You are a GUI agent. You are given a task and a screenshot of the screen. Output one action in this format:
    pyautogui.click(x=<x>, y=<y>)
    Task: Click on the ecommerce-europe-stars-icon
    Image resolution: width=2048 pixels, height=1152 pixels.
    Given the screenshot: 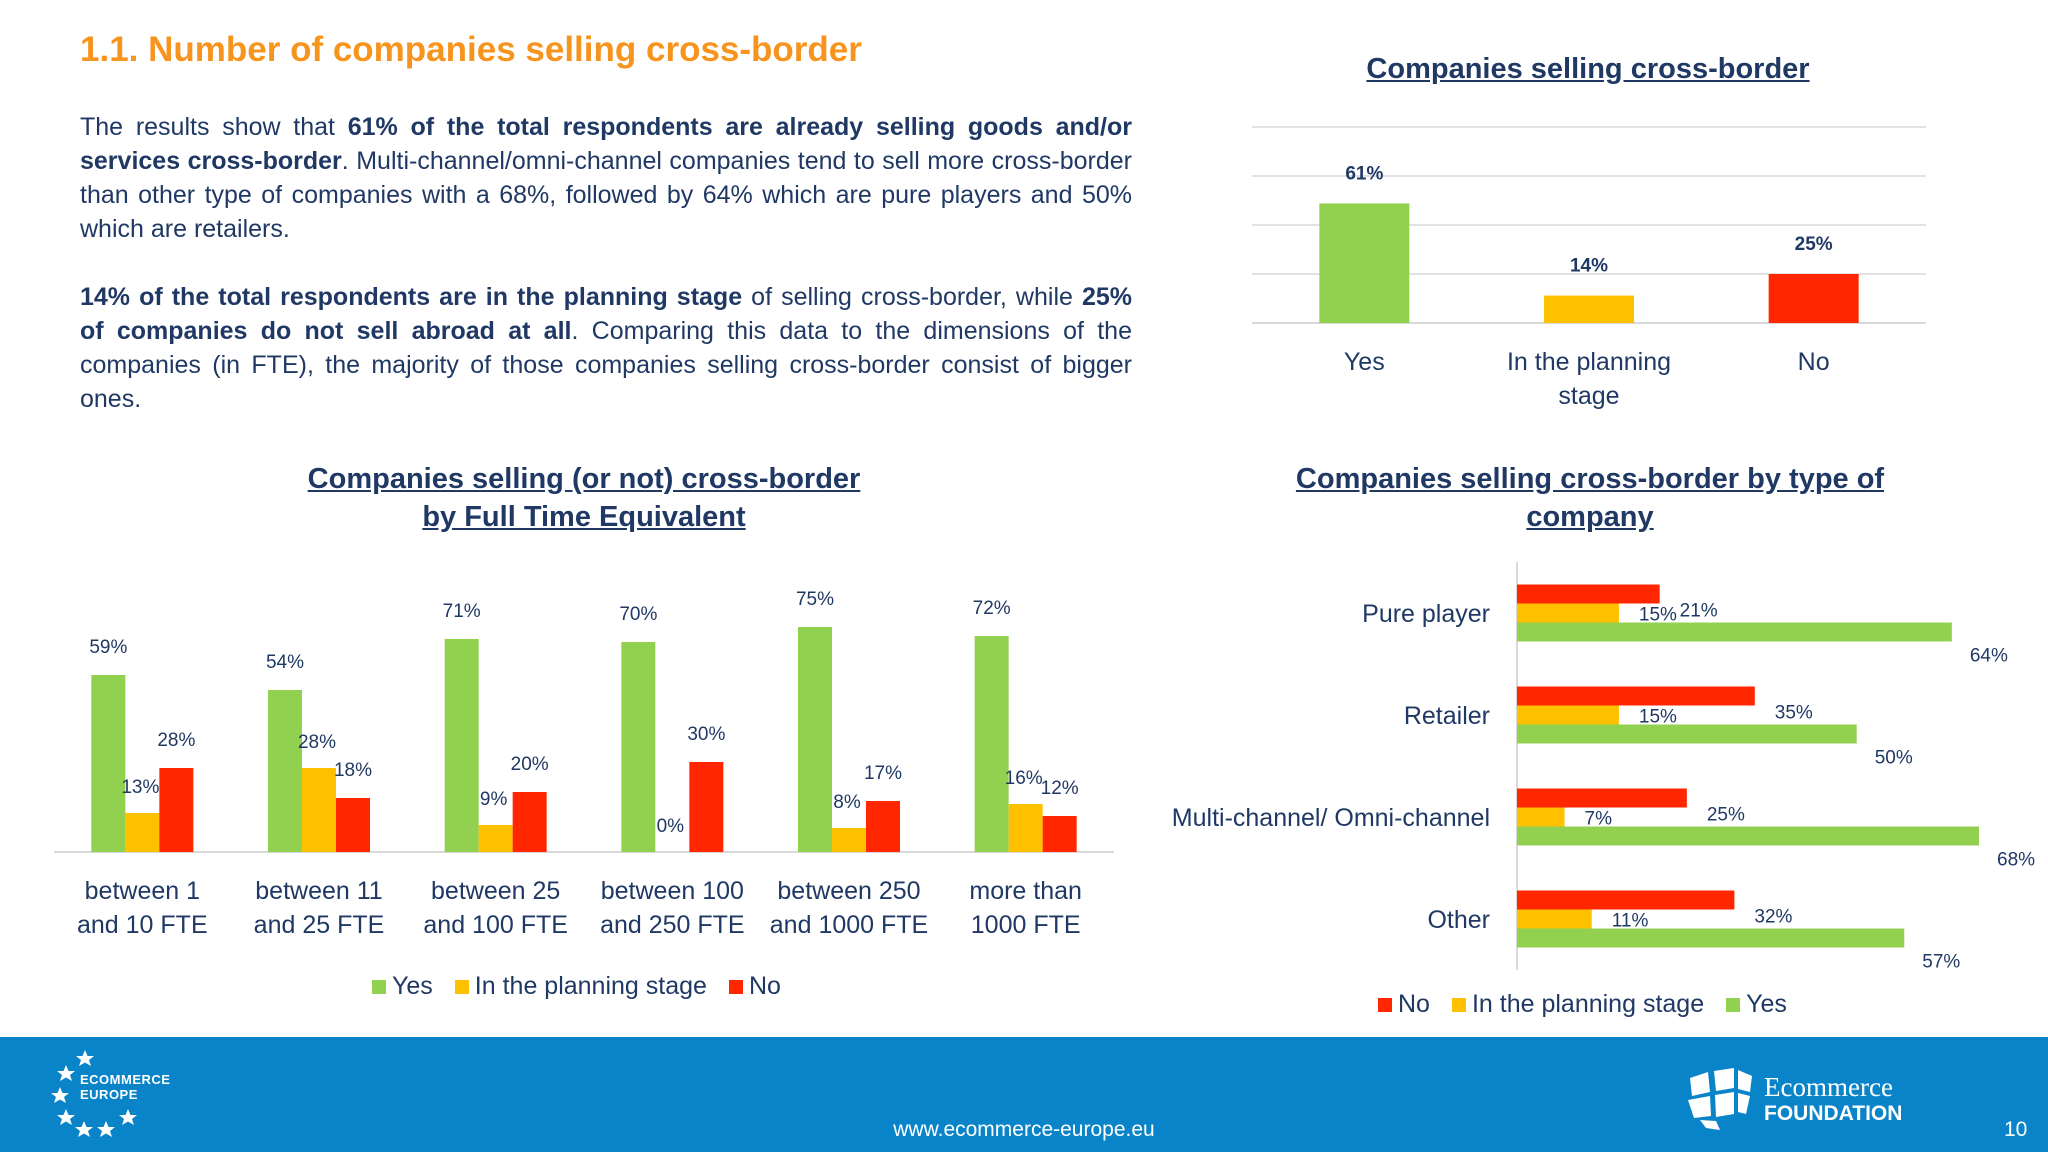 What is the action you would take?
    pyautogui.click(x=94, y=1093)
    